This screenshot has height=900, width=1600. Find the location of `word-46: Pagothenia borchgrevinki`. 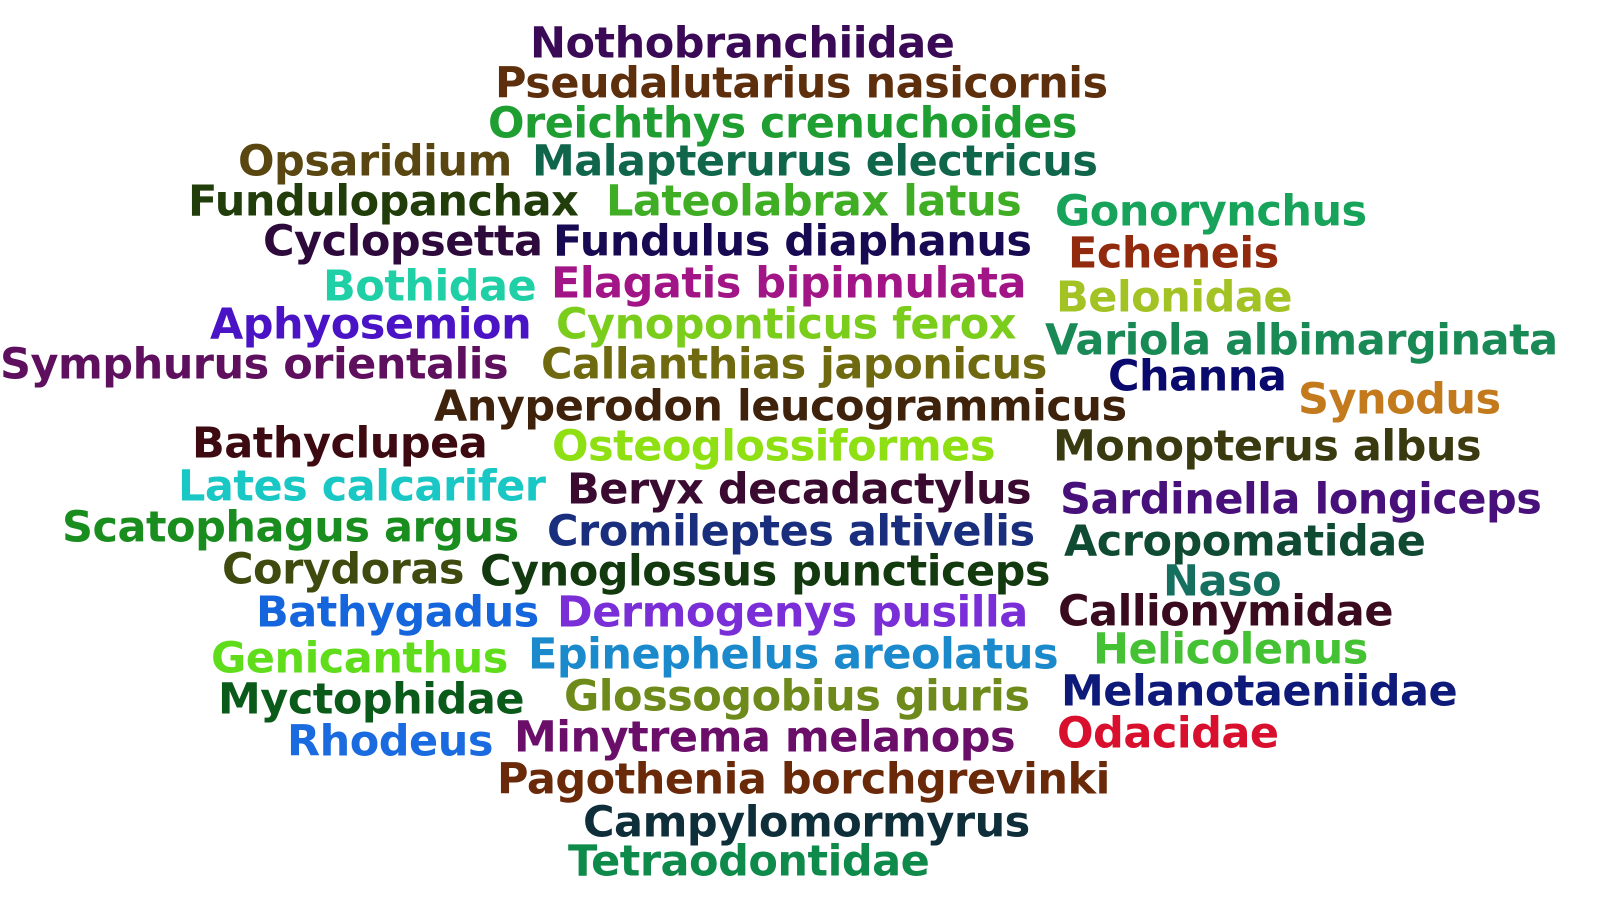

word-46: Pagothenia borchgrevinki is located at coordinates (803, 779).